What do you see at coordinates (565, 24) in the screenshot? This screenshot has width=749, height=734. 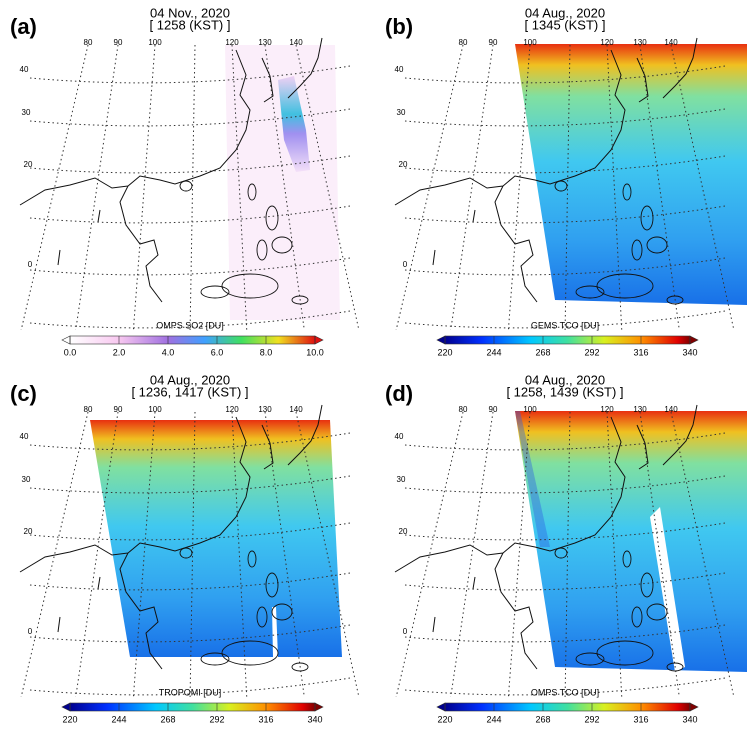 I see `panel-title: [ 1345 (KST) ]` at bounding box center [565, 24].